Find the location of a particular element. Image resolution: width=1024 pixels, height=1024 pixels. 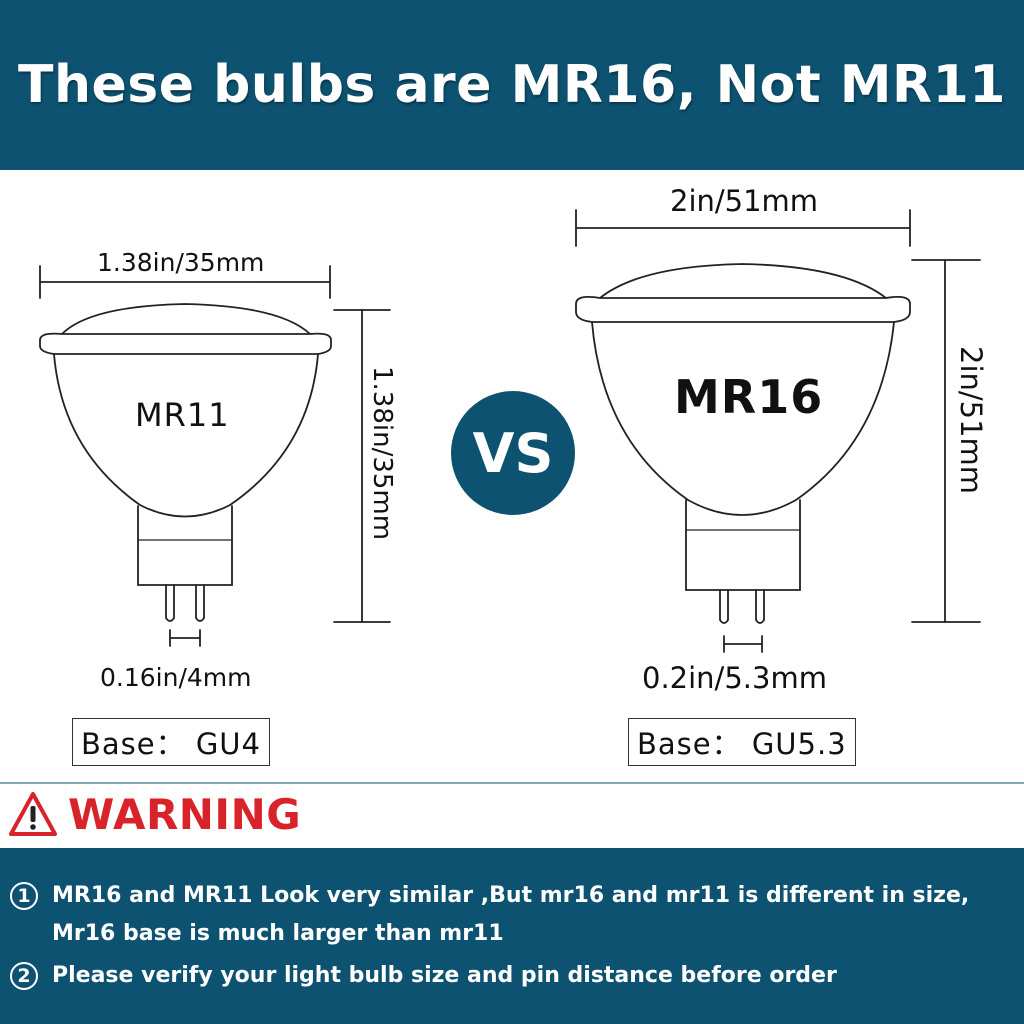

mr16-pin-label: 0.2in/5.3mm is located at coordinates (734, 678).